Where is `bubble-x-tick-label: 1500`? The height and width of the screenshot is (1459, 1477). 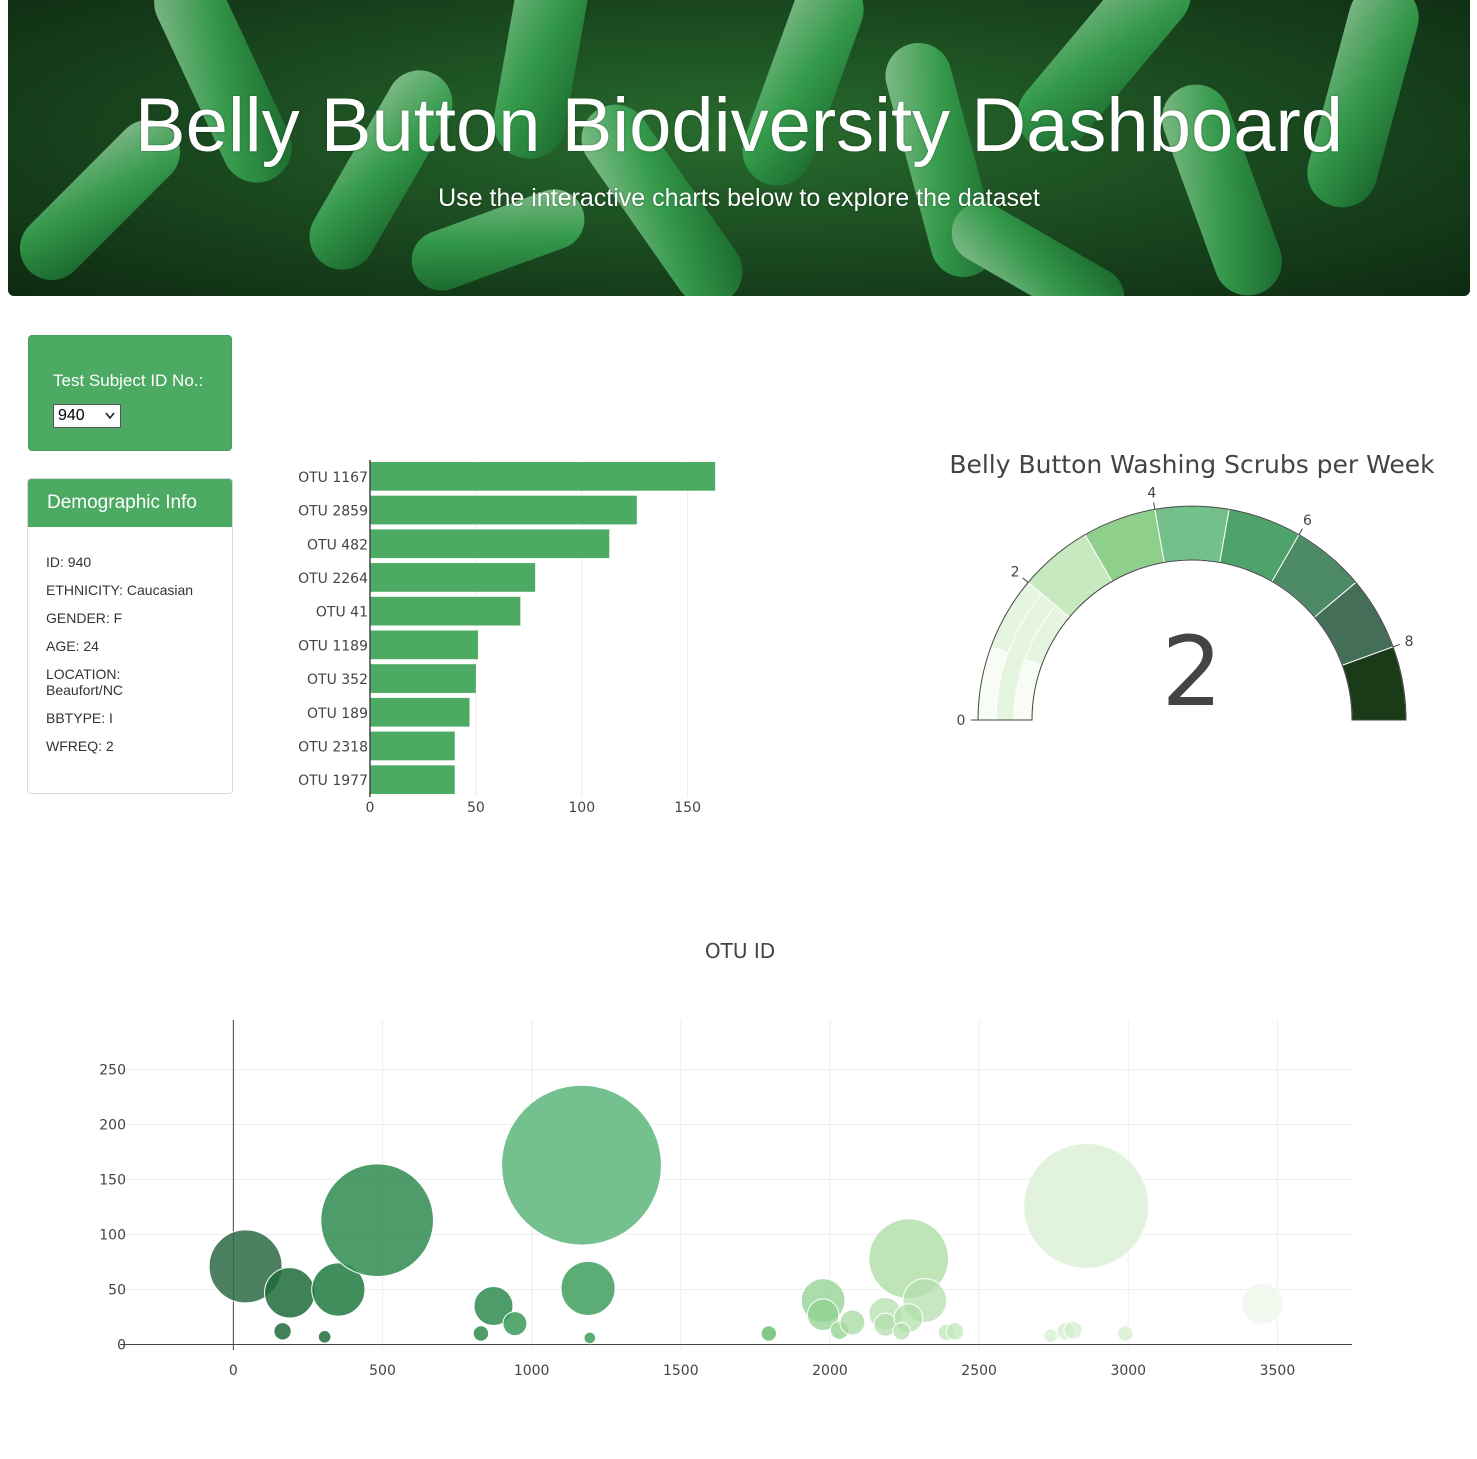
bubble-x-tick-label: 1500 is located at coordinates (681, 1371).